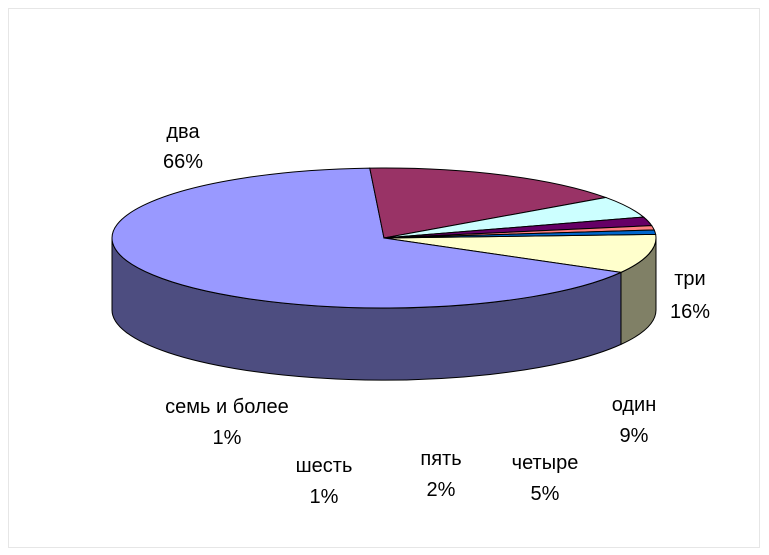  Describe the element at coordinates (440, 474) in the screenshot. I see `slice-label-pyat: пять 2%` at that location.